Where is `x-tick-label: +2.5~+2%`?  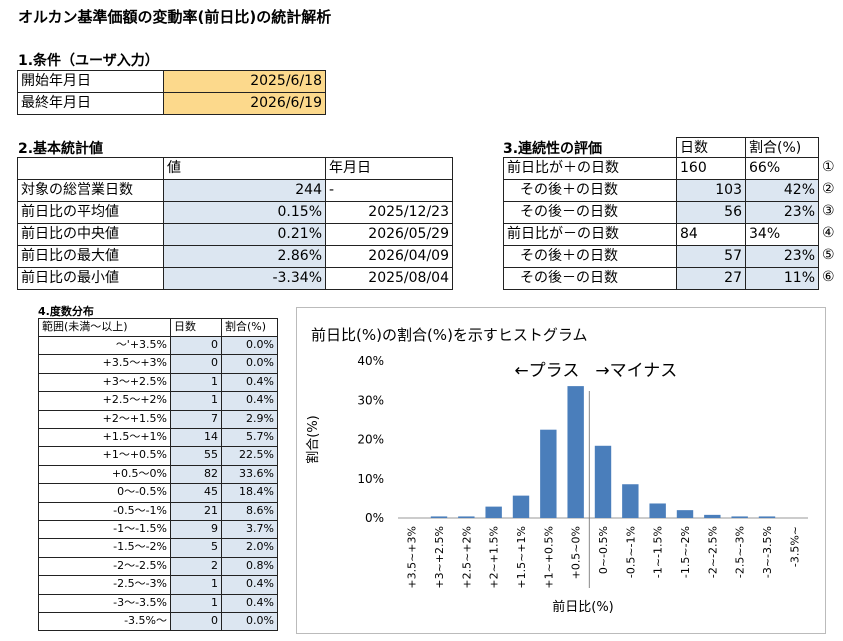
x-tick-label: +2.5~+2% is located at coordinates (466, 557).